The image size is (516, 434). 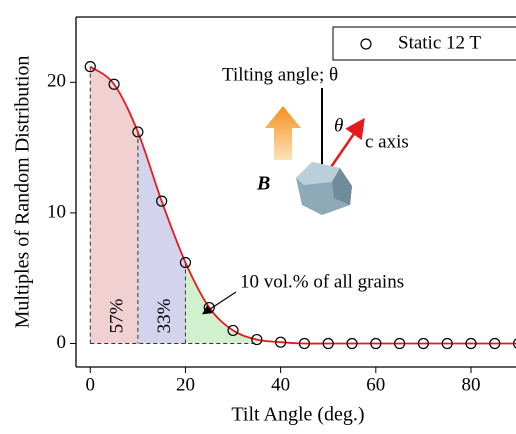 I want to click on legend-marker, so click(x=366, y=44).